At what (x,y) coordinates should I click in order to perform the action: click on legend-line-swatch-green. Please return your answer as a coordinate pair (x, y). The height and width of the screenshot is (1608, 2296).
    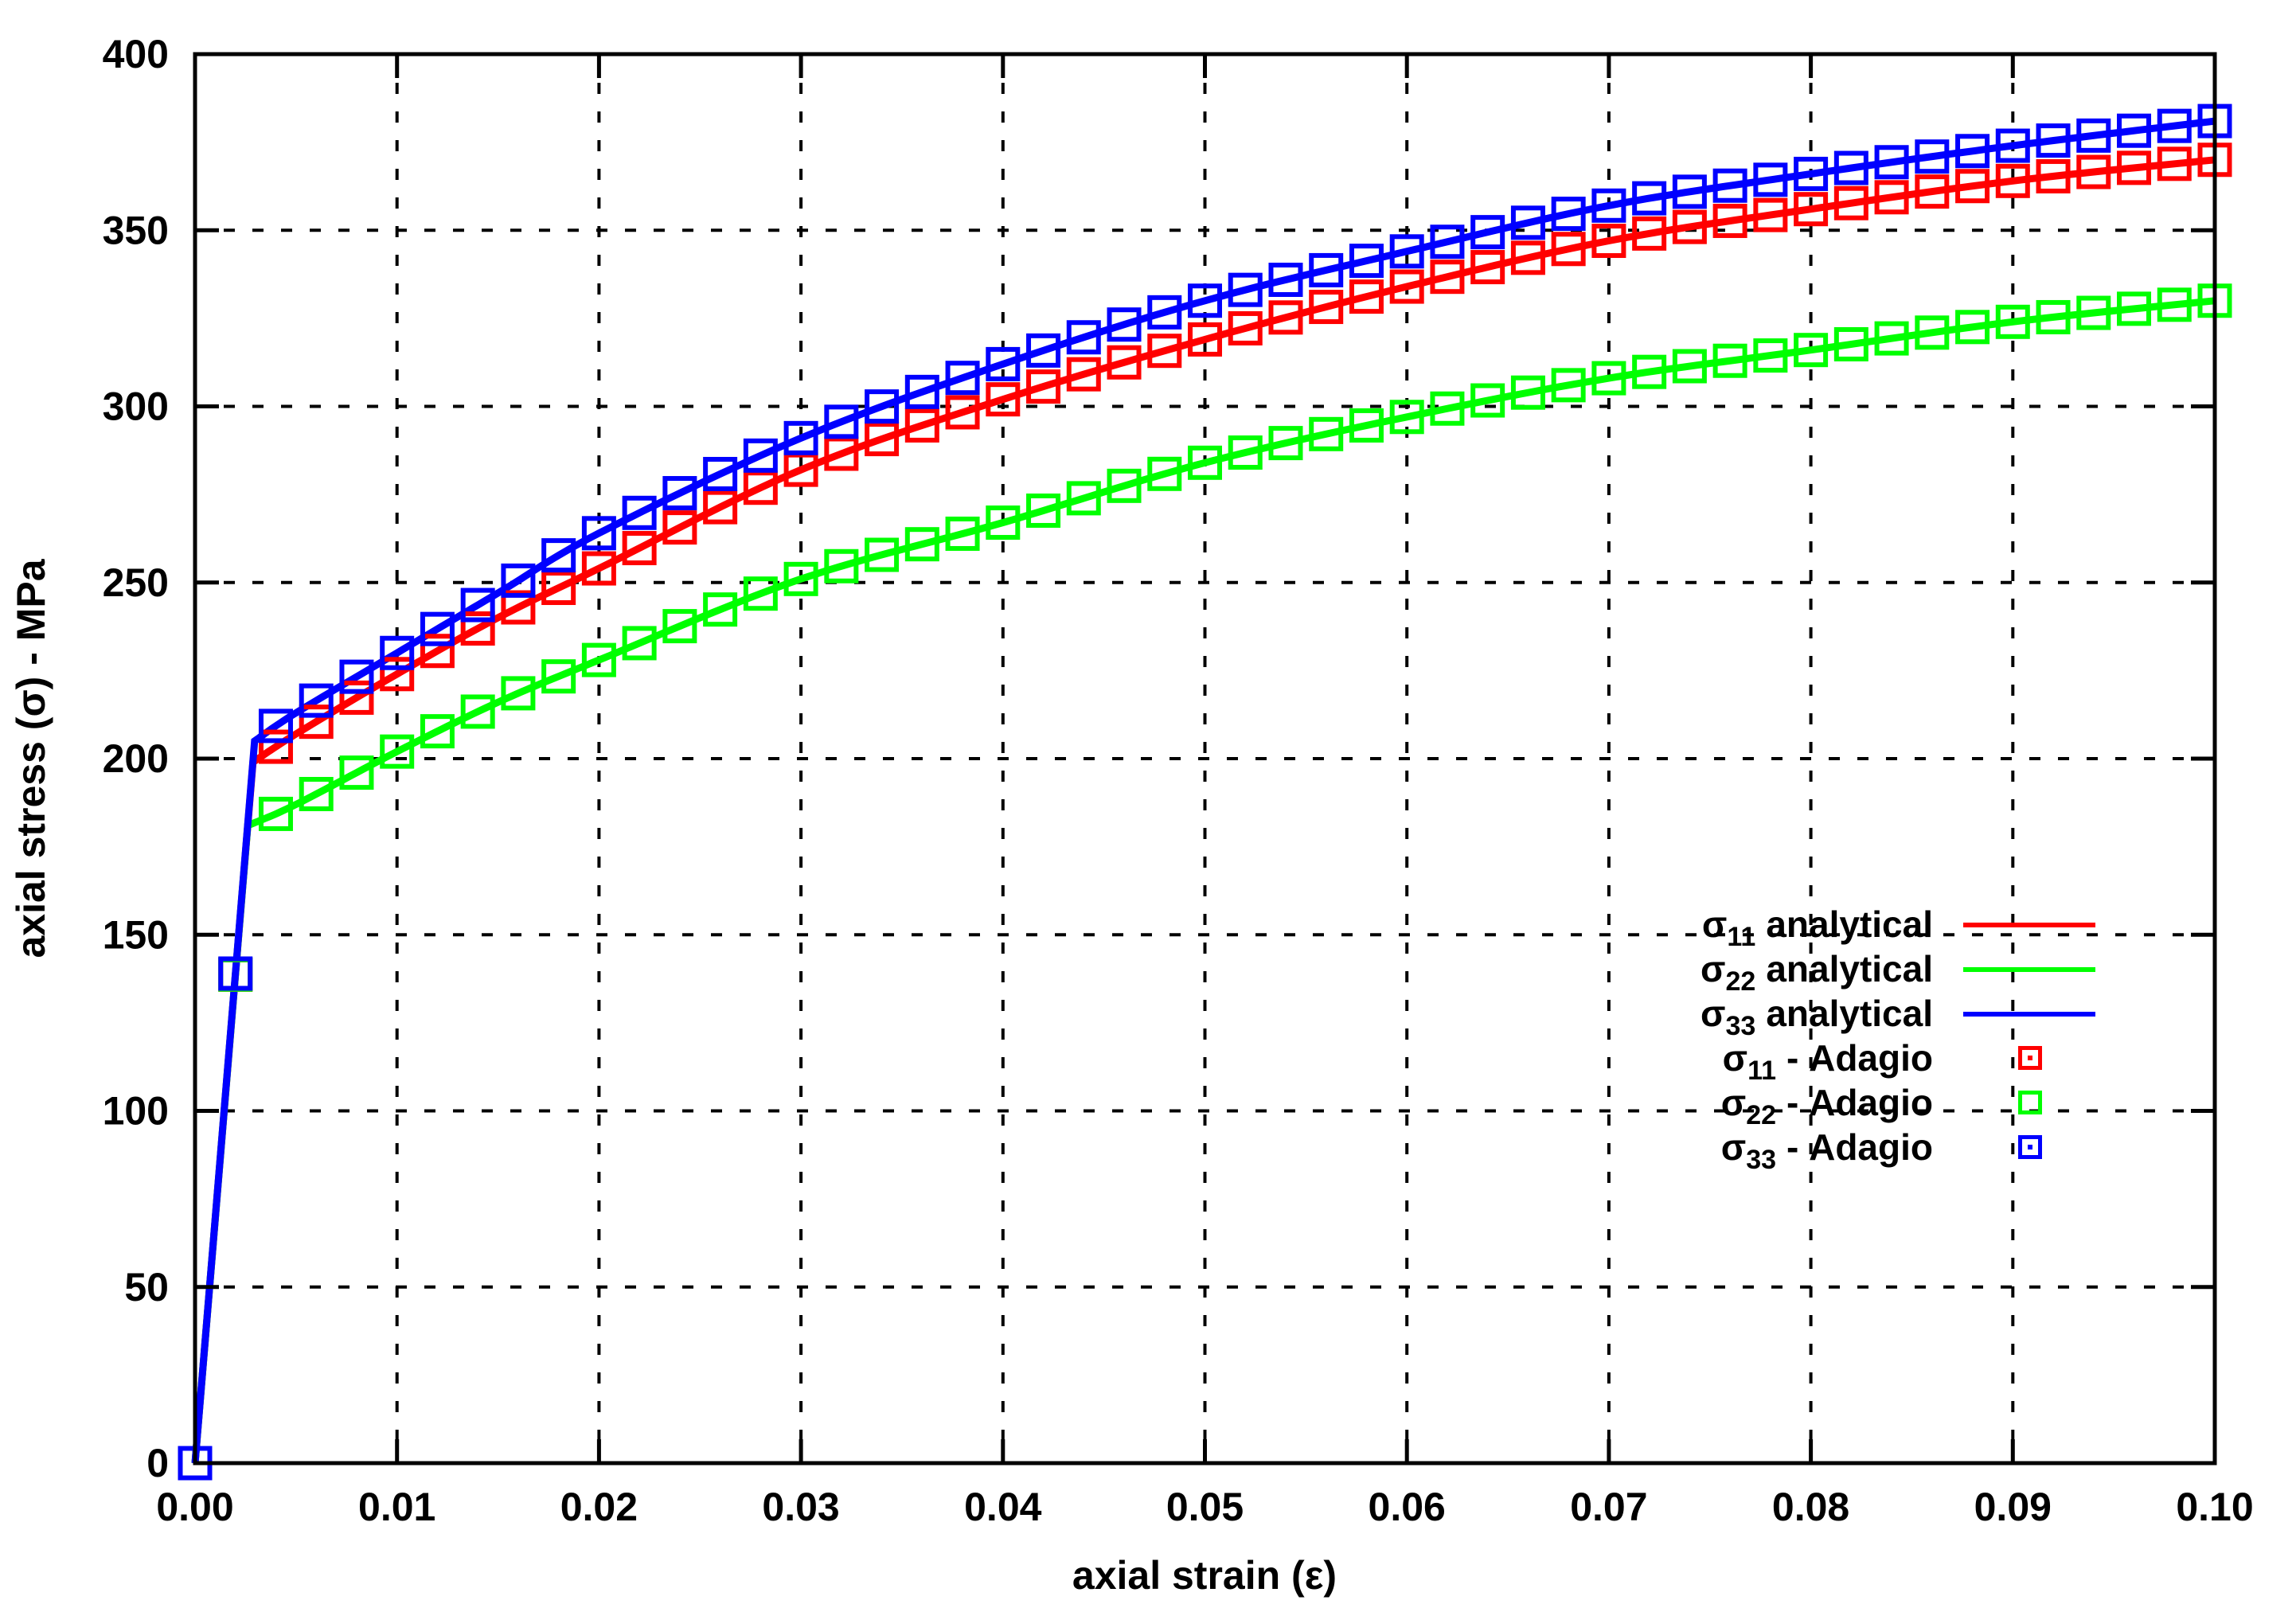
    Looking at the image, I should click on (2029, 970).